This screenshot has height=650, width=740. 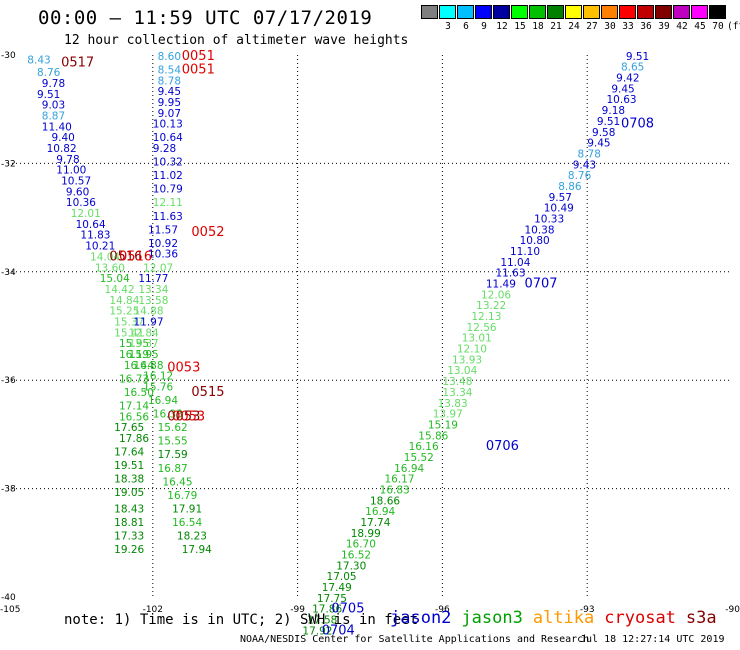 I want to click on swh-reading: 17.92, so click(x=317, y=631).